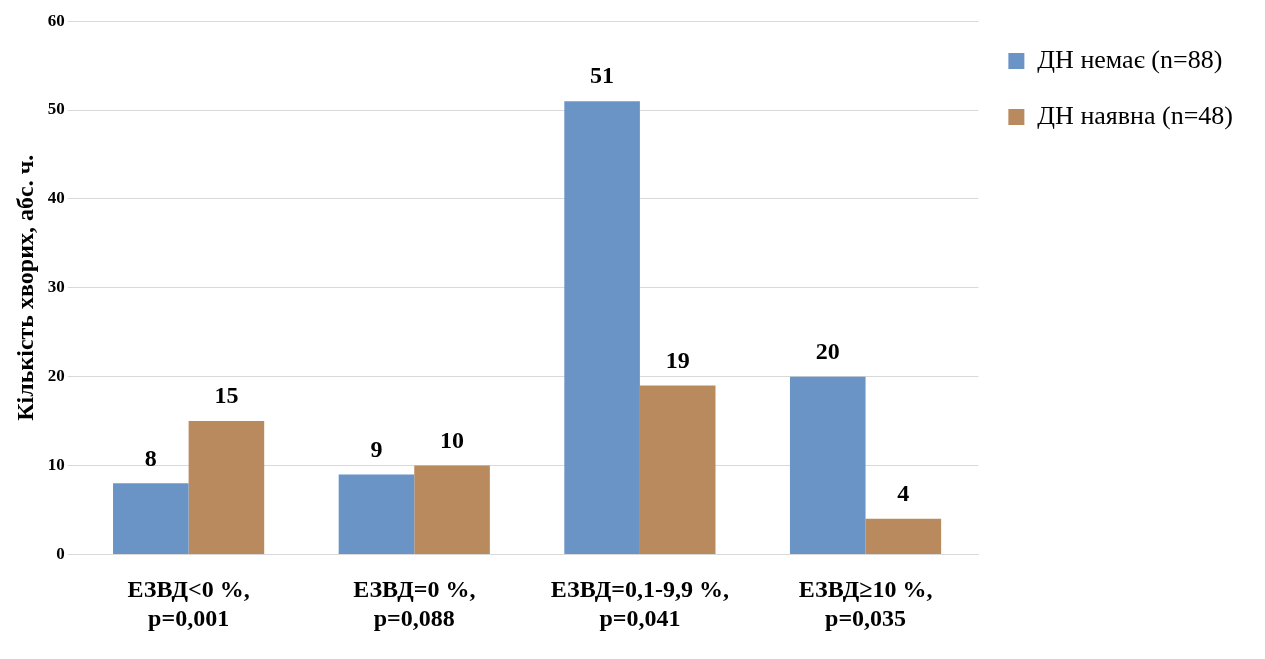 This screenshot has width=1265, height=659. I want to click on data-label: 10, so click(452, 439).